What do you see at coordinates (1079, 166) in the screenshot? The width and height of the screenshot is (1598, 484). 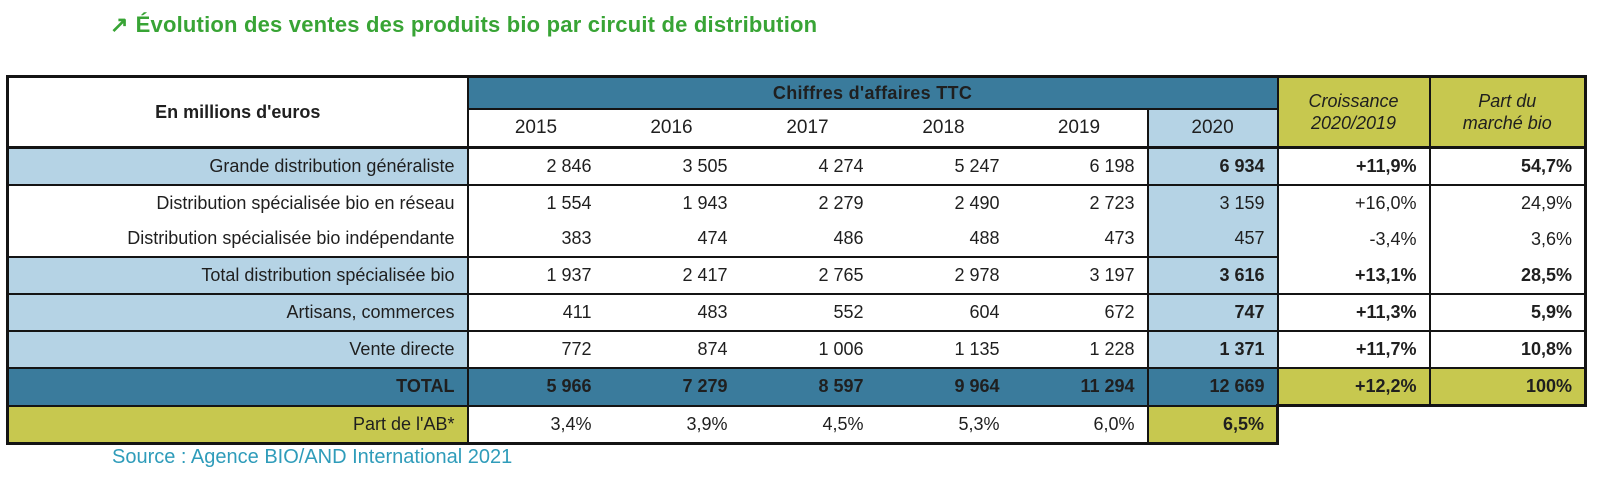 I see `cell-2019: 6 198` at bounding box center [1079, 166].